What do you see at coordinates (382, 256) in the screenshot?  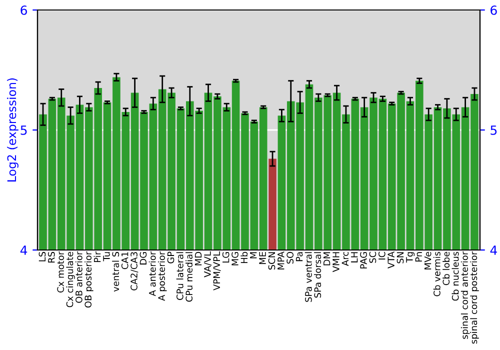 I see `x-tick-label: IC` at bounding box center [382, 256].